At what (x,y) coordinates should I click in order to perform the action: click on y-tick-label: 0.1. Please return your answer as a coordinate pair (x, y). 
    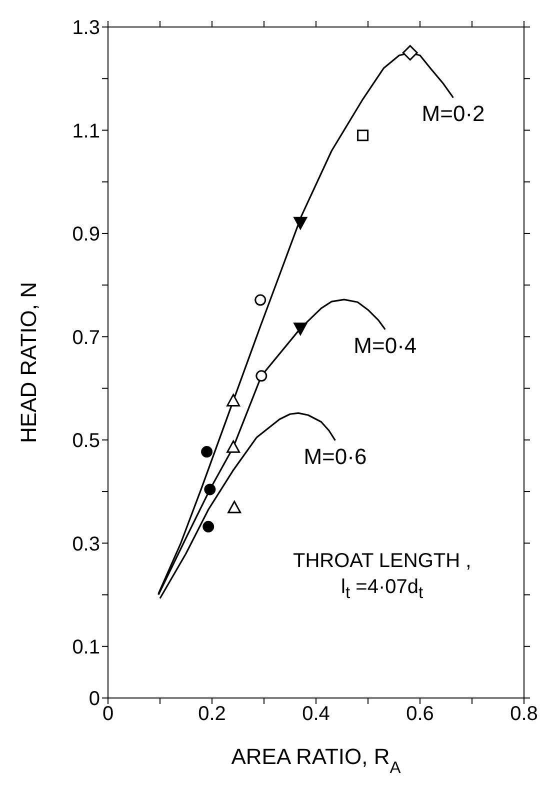
    Looking at the image, I should click on (86, 647).